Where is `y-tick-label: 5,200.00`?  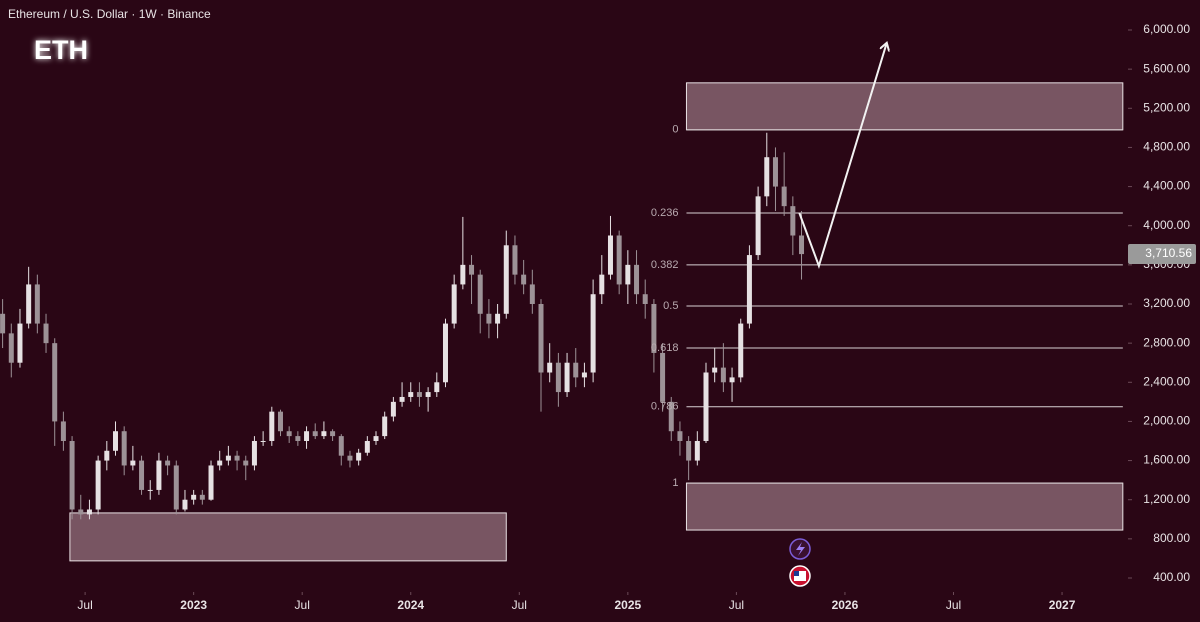 y-tick-label: 5,200.00 is located at coordinates (1166, 107).